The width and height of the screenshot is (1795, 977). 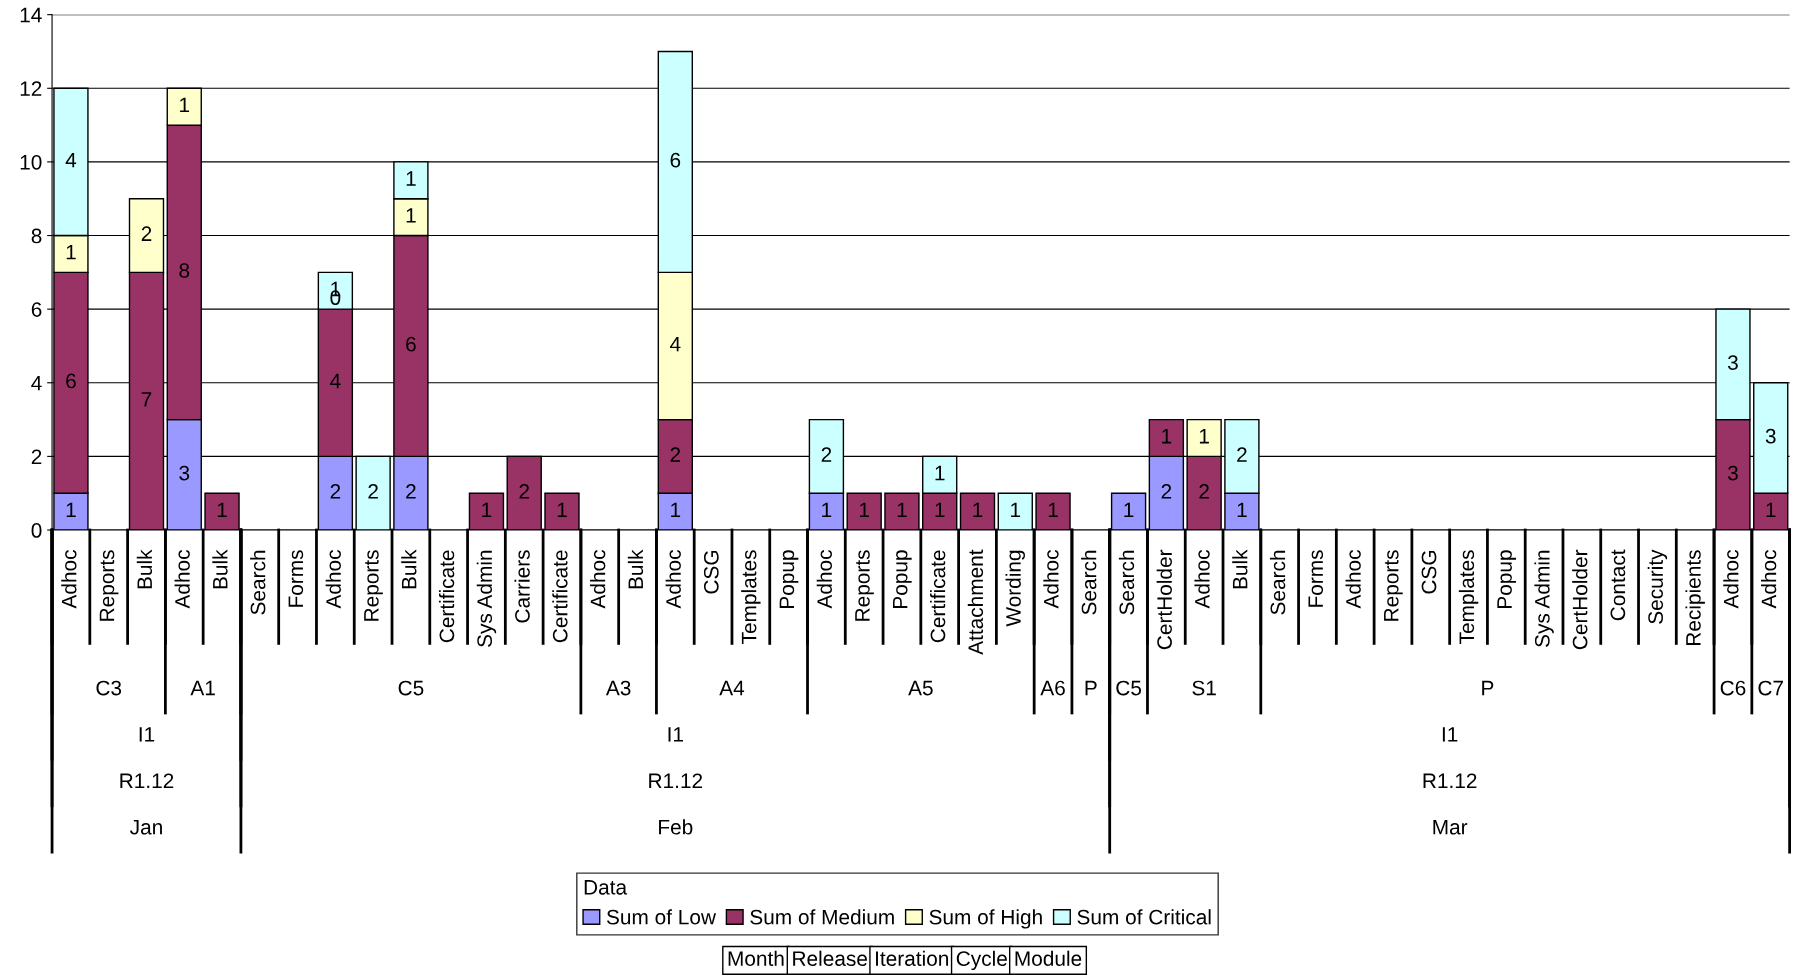 I want to click on text: C5, so click(x=1129, y=688).